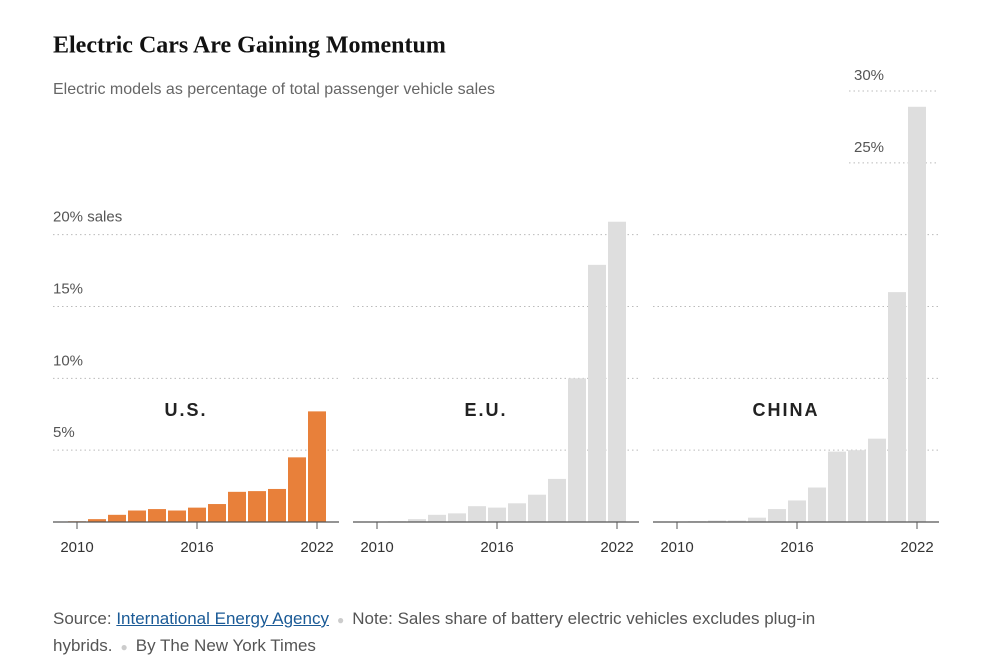 Image resolution: width=1000 pixels, height=660 pixels. What do you see at coordinates (82, 618) in the screenshot?
I see `source-label: Source:` at bounding box center [82, 618].